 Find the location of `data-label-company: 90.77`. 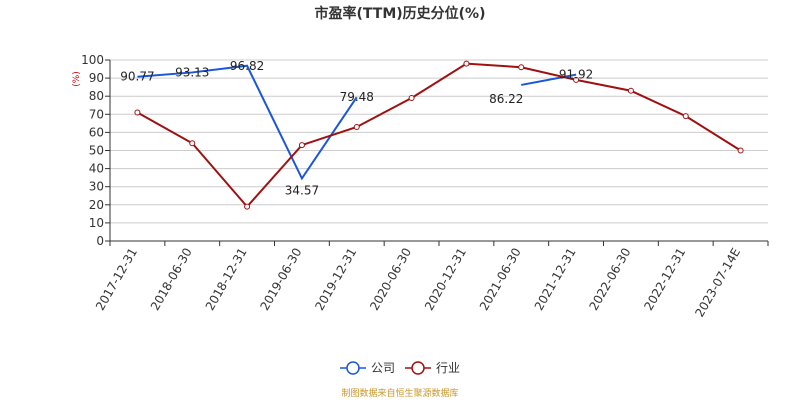

data-label-company: 90.77 is located at coordinates (137, 77).